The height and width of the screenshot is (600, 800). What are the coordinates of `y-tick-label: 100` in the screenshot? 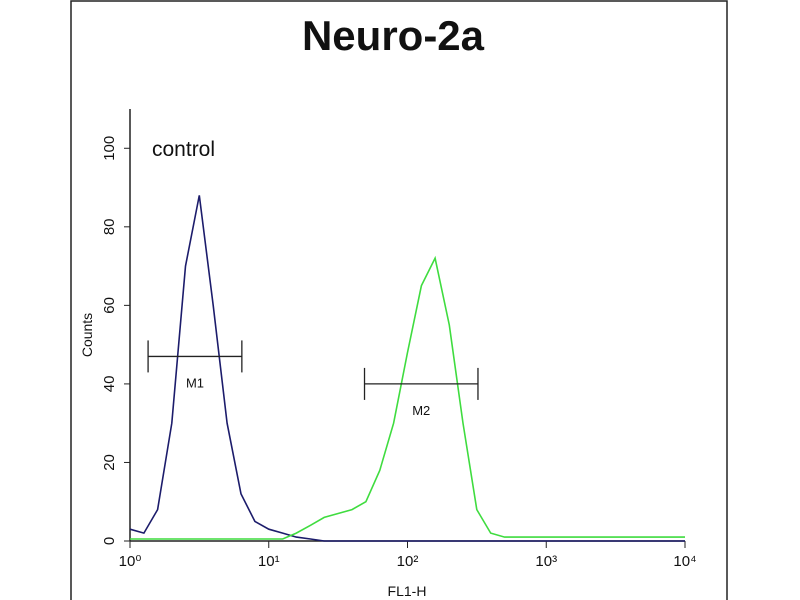 It's located at (109, 148).